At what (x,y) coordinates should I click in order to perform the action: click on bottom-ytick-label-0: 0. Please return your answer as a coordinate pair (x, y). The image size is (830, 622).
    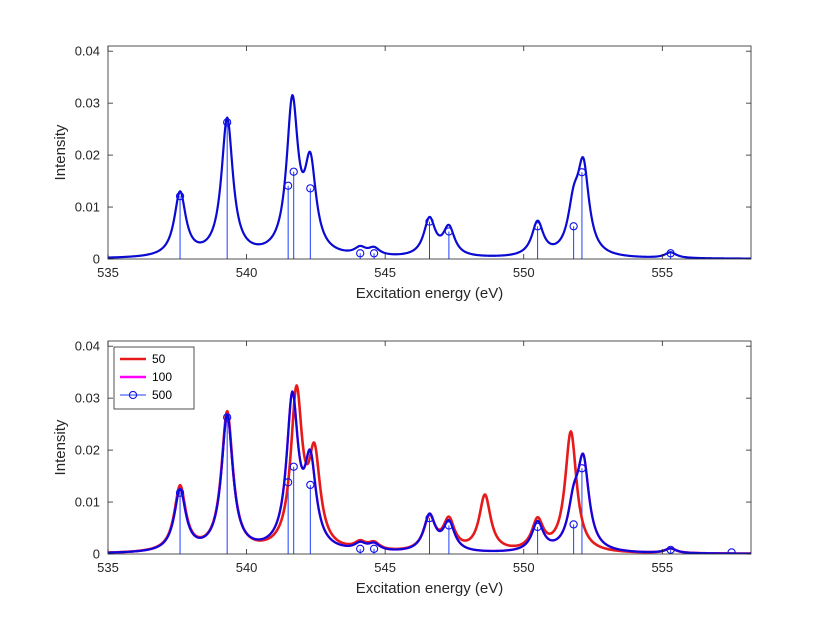
    Looking at the image, I should click on (96, 554).